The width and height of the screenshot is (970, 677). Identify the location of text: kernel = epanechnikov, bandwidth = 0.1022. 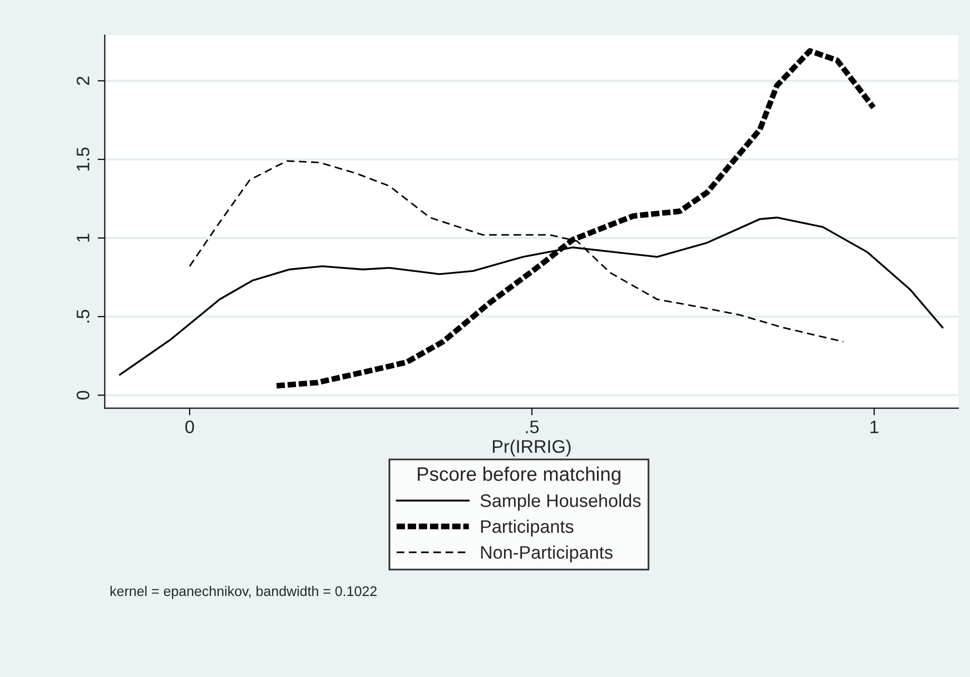
(243, 592).